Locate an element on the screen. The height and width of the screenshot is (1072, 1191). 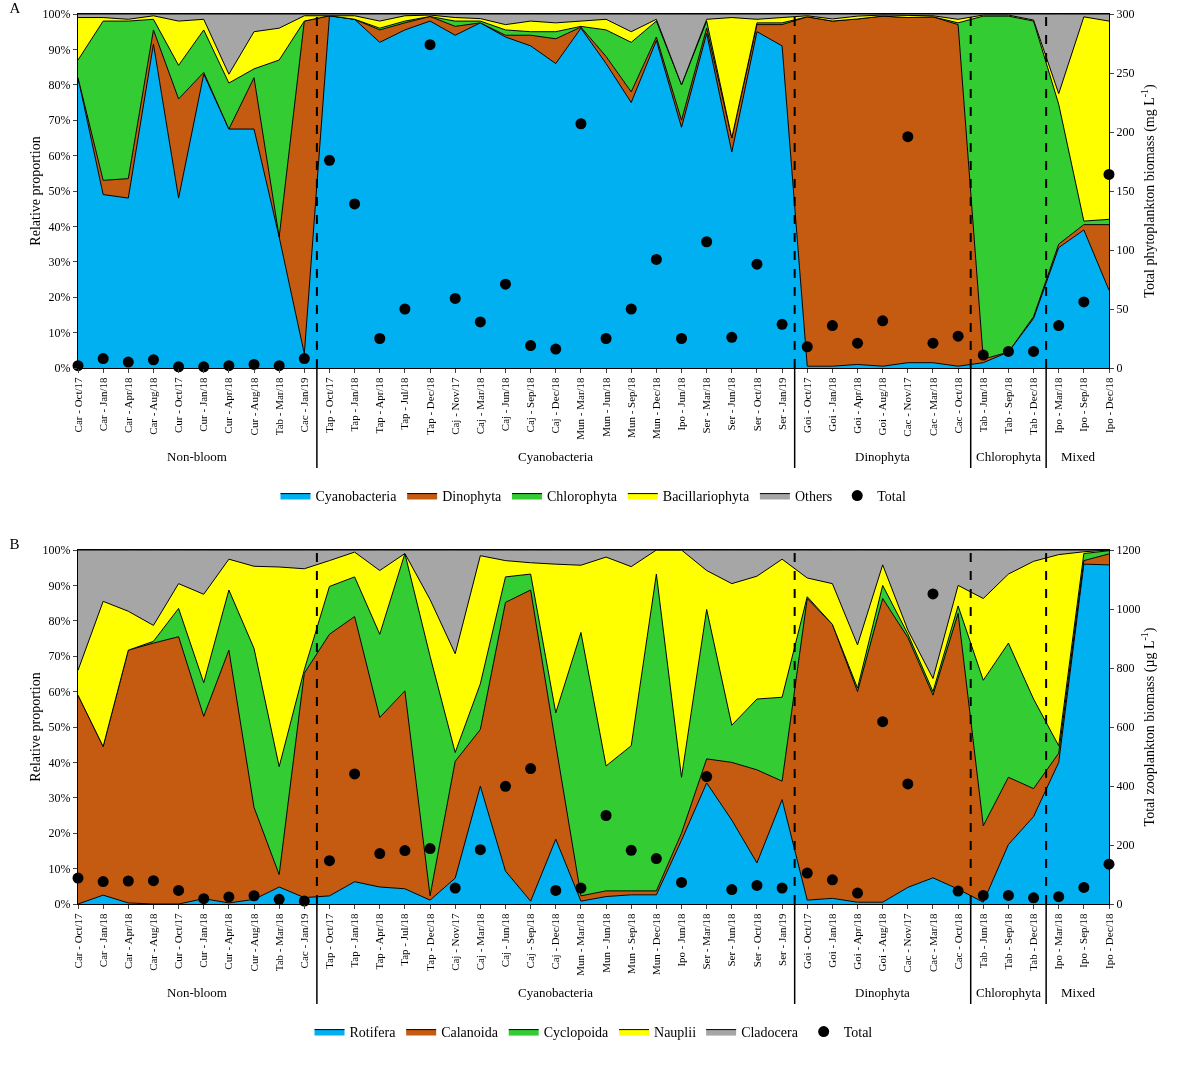
x-tick-label: Caj - Sep/18 is located at coordinates (530, 940).